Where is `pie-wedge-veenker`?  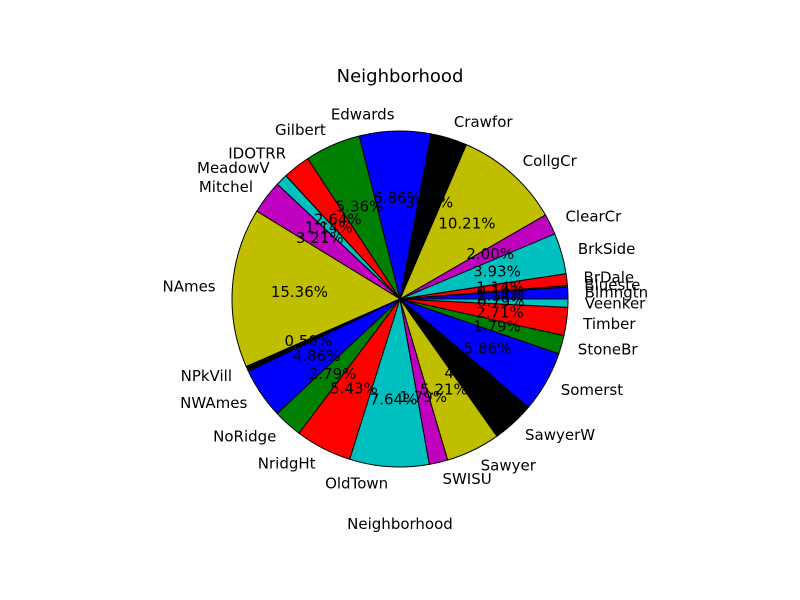 pie-wedge-veenker is located at coordinates (484, 303).